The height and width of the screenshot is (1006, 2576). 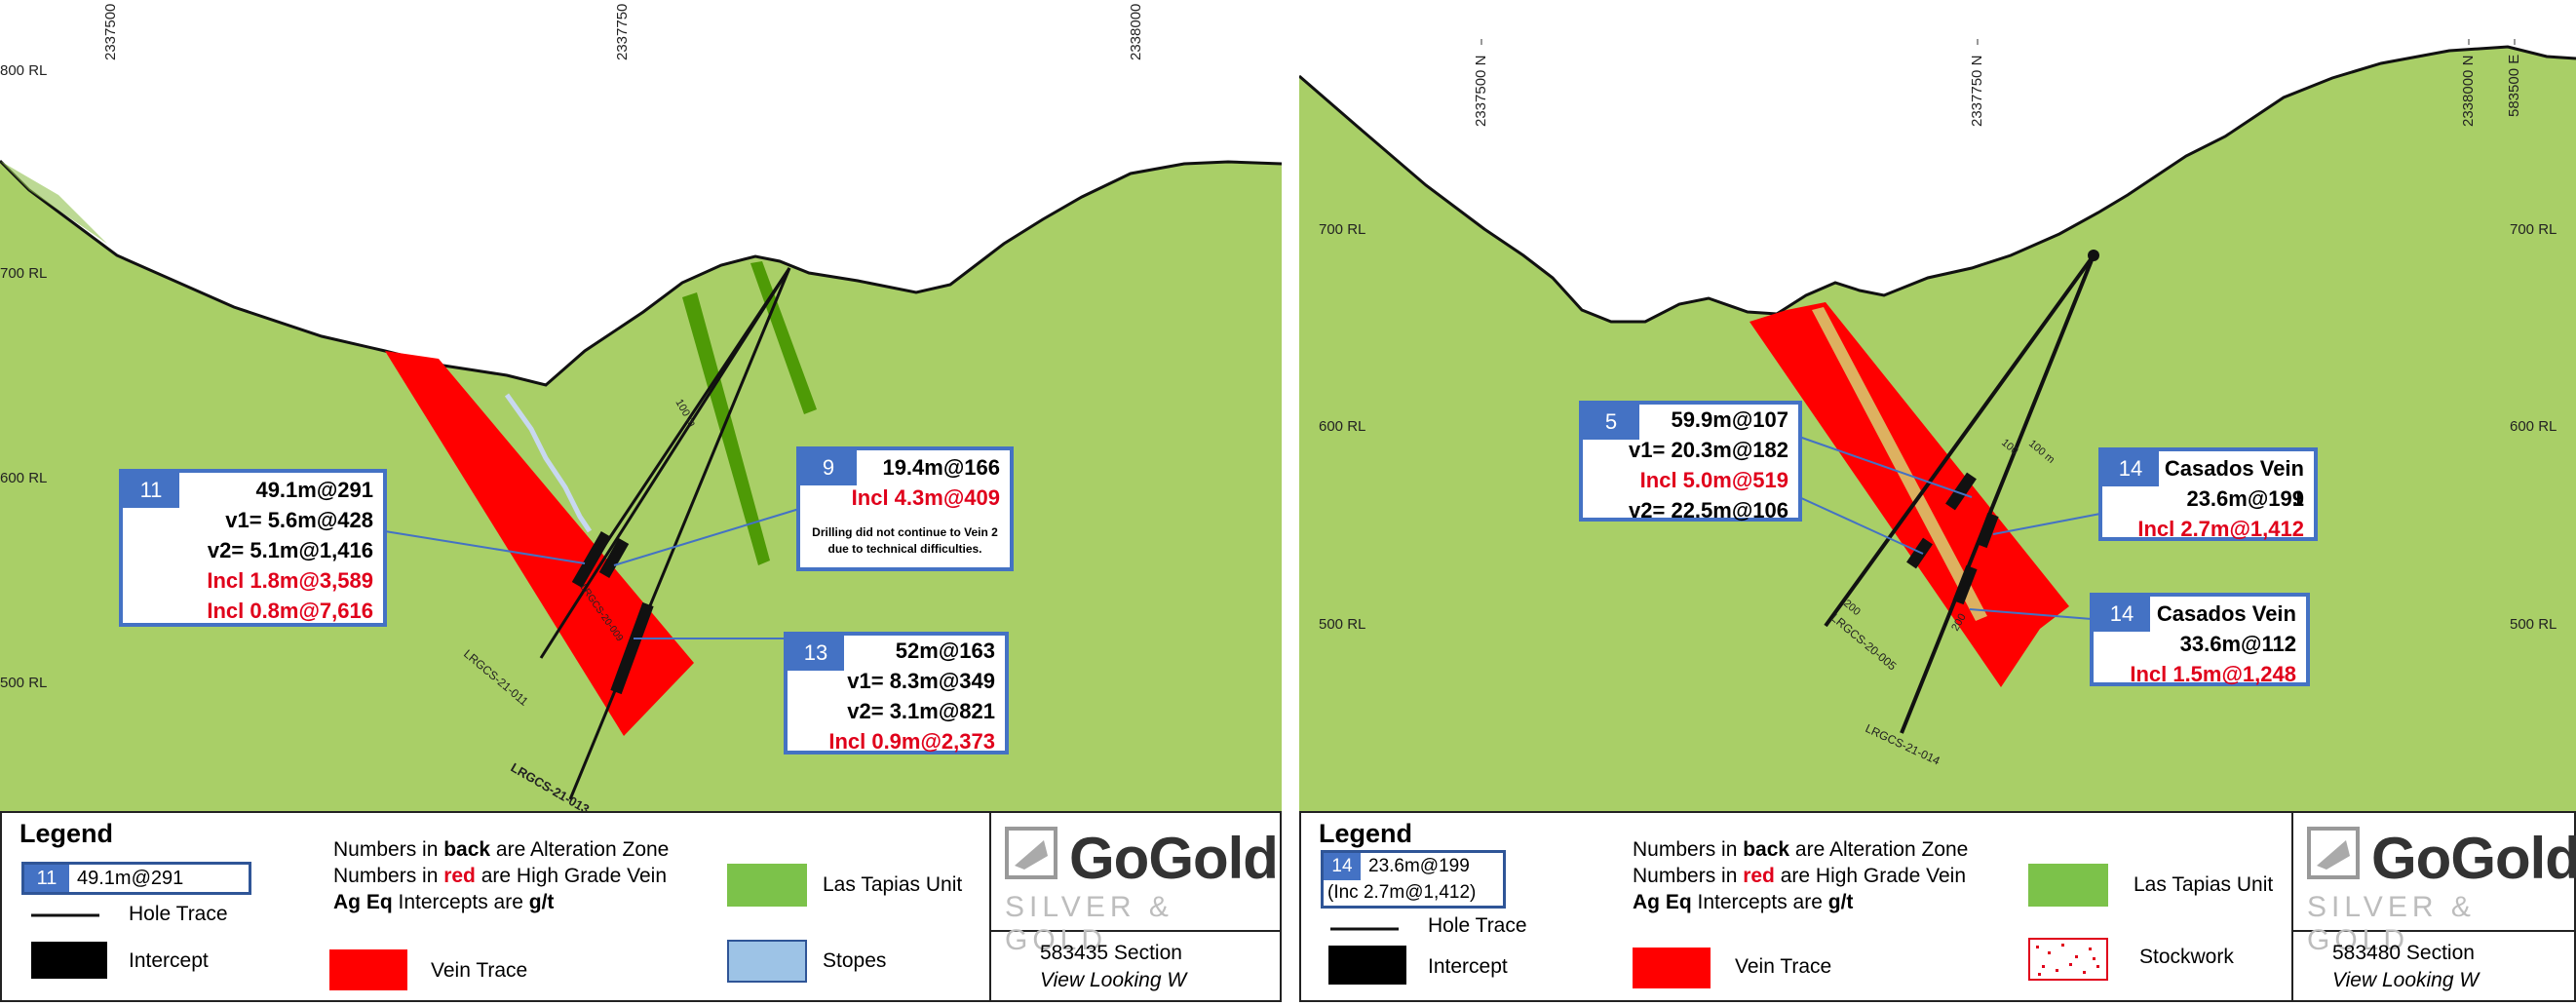 I want to click on high-grade-value: Incl 0.9m@2,373, so click(x=911, y=741).